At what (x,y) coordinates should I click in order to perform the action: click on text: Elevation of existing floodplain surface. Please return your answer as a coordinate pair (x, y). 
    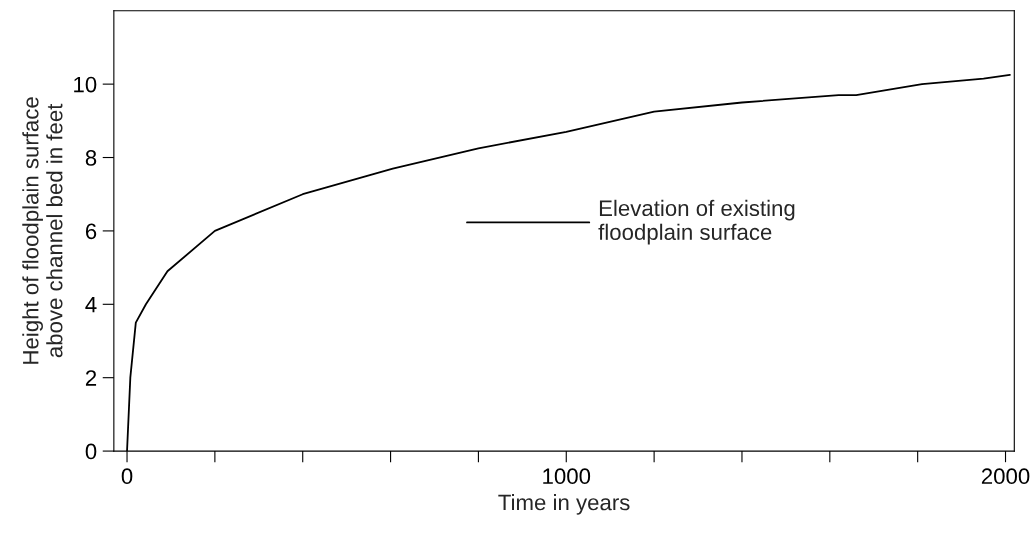
    Looking at the image, I should click on (696, 222).